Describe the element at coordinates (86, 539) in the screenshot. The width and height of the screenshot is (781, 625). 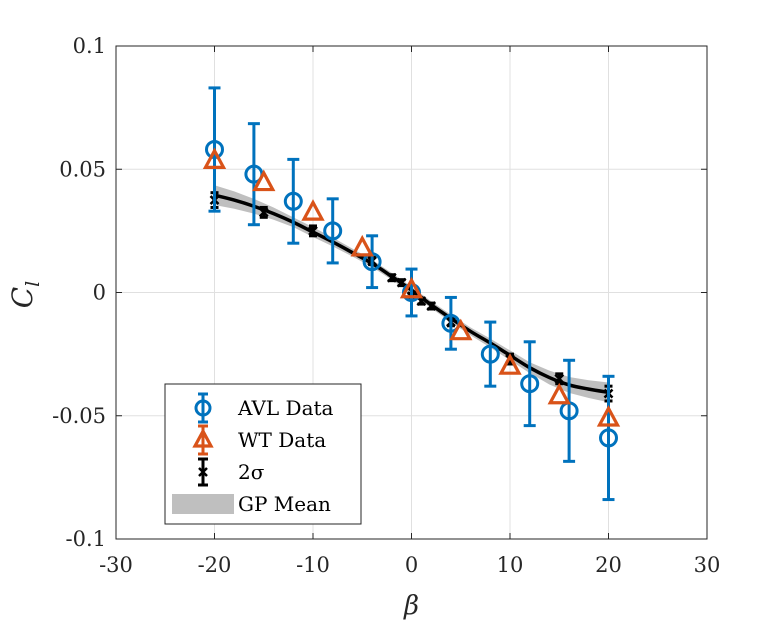
I see `y-tick-label: -0.1` at that location.